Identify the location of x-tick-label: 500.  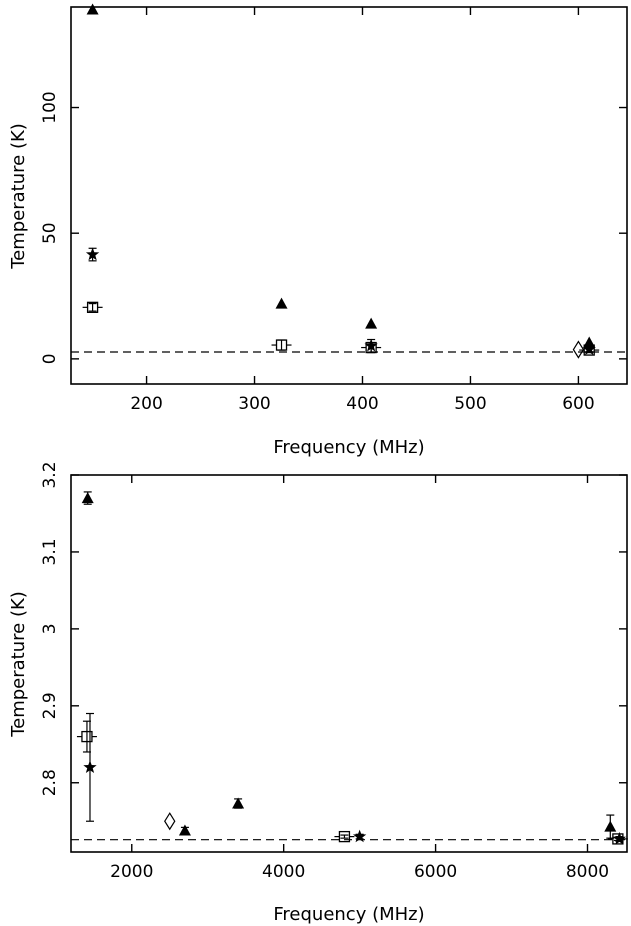
(470, 404).